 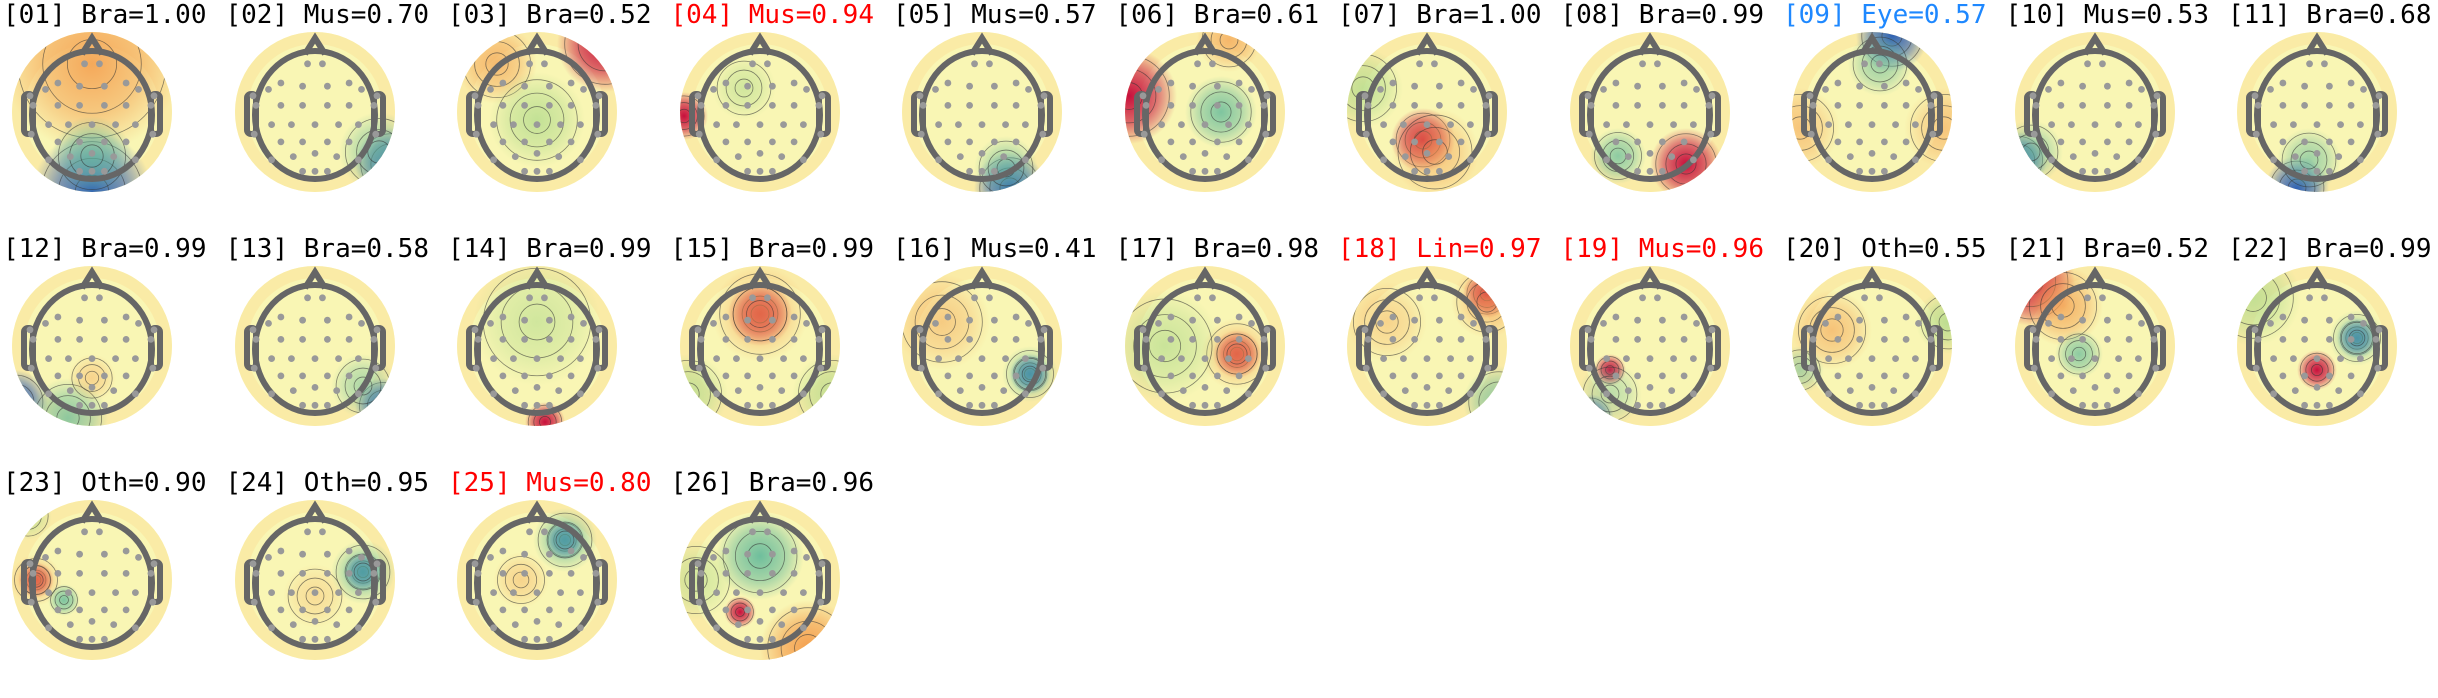 What do you see at coordinates (1440, 249) in the screenshot?
I see `component-title: [18] Lin=0.97` at bounding box center [1440, 249].